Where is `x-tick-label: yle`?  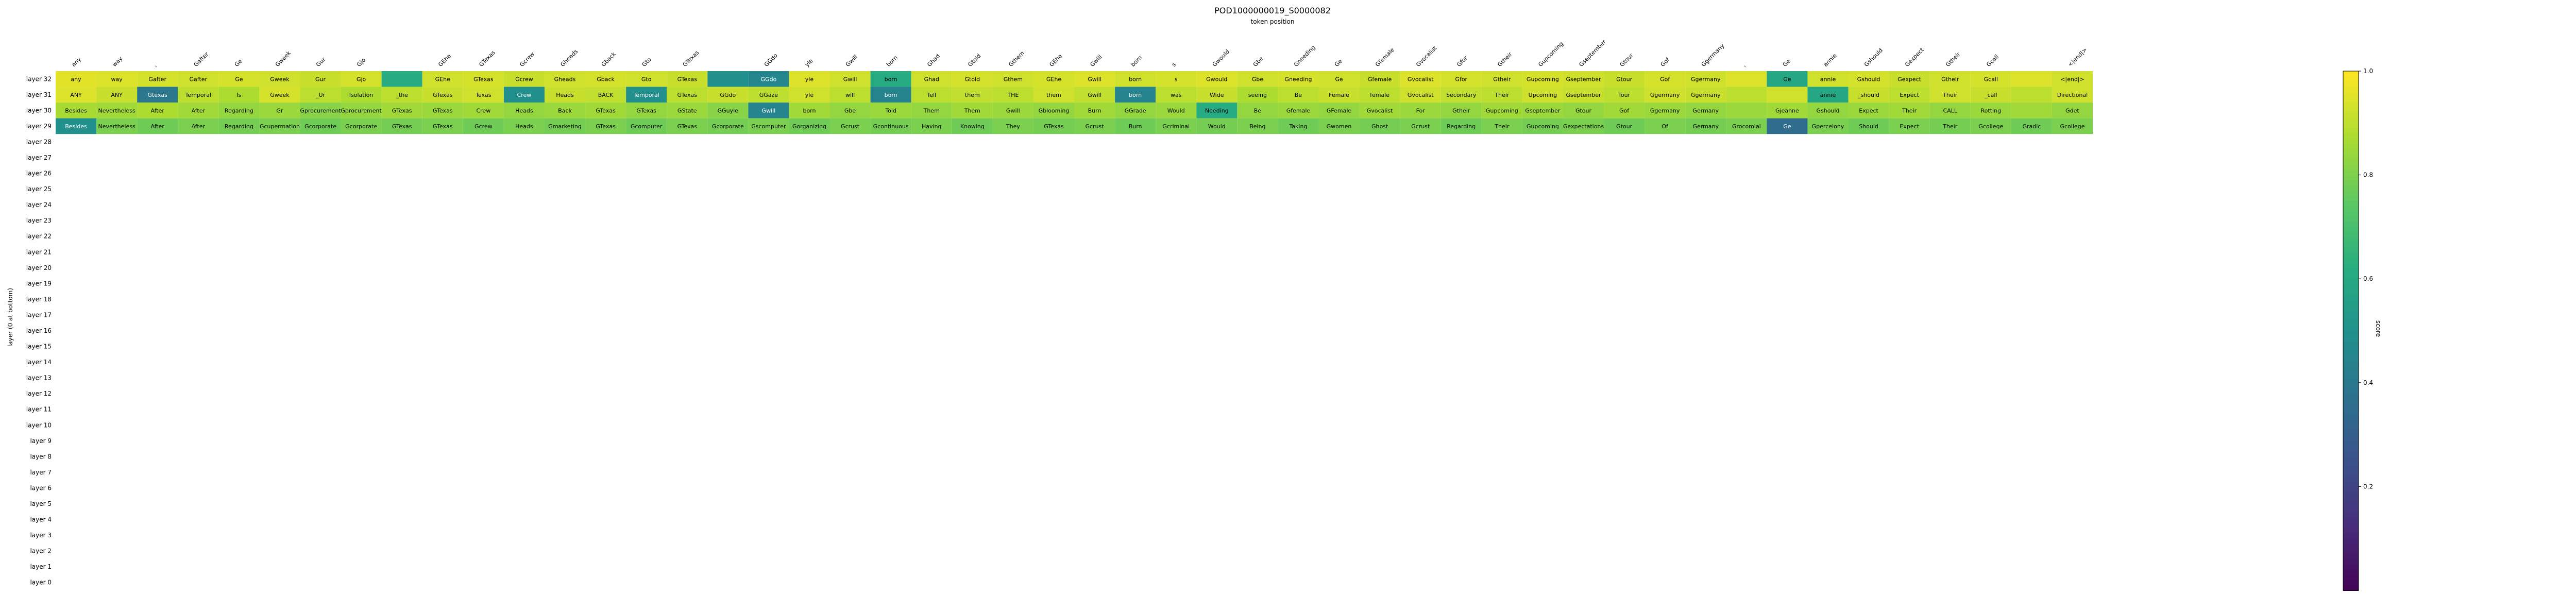 x-tick-label: yle is located at coordinates (809, 62).